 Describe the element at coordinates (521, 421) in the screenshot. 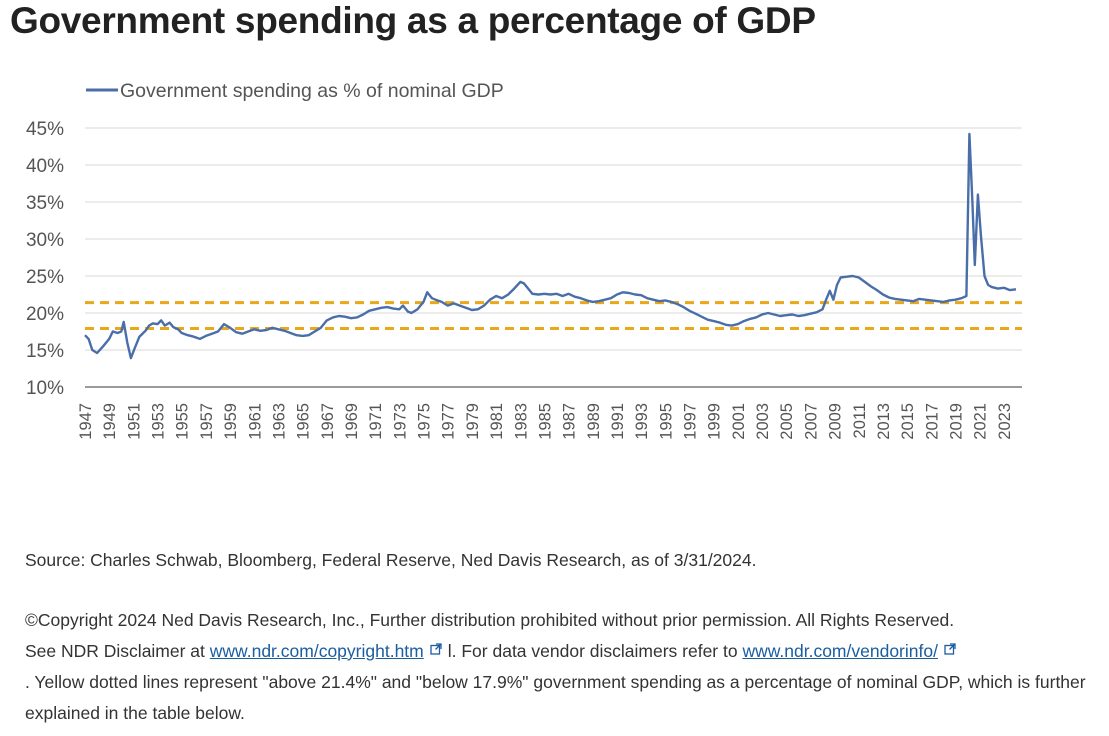

I see `x-tick-label: 1983` at that location.